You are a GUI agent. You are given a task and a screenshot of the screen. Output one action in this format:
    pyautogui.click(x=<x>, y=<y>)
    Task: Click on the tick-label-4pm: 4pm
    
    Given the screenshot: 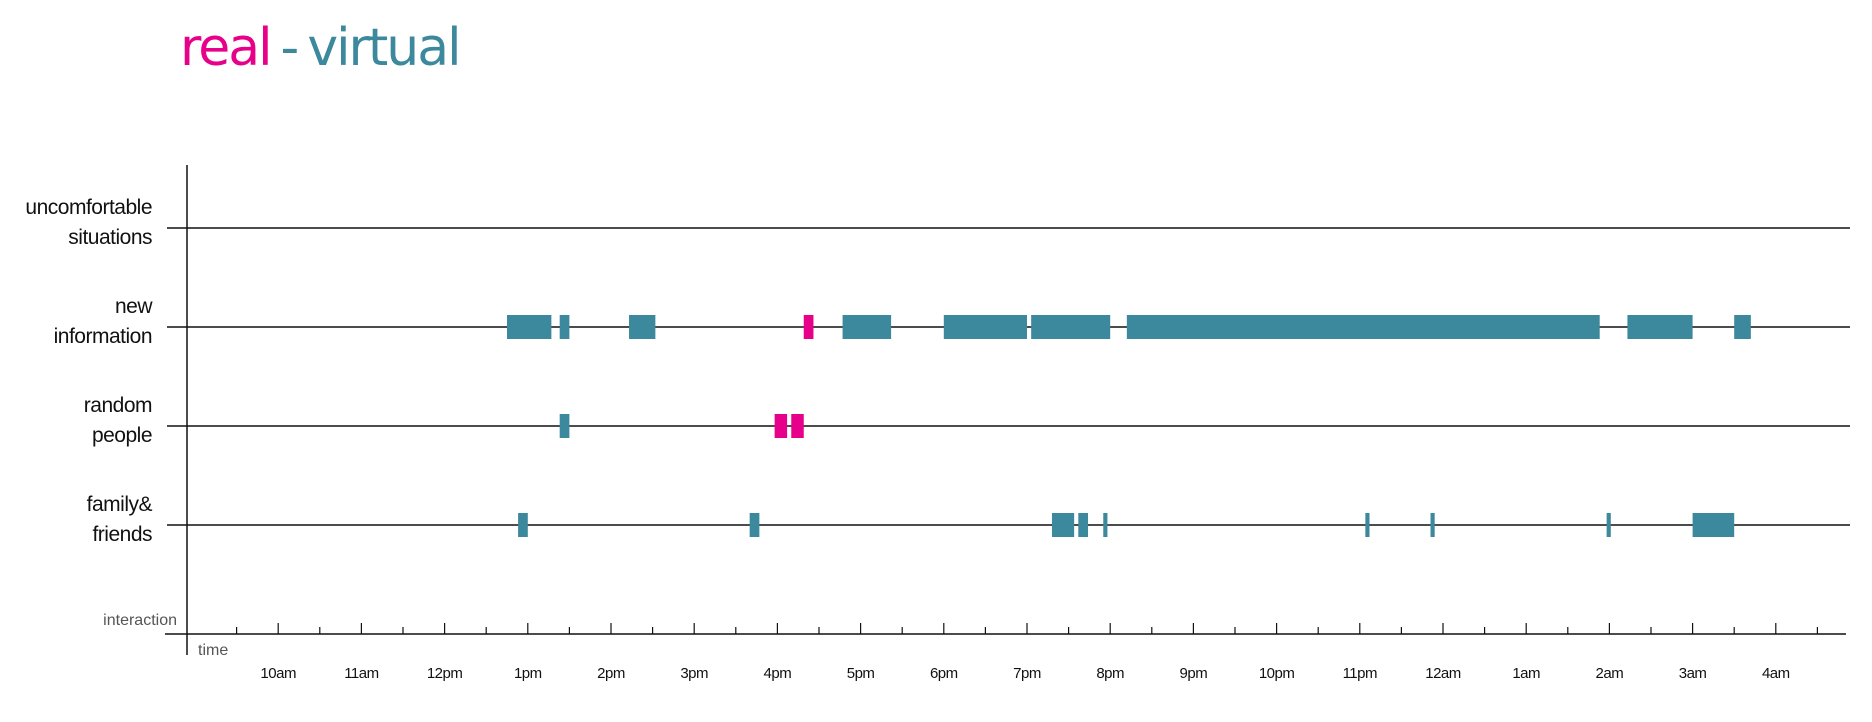 What is the action you would take?
    pyautogui.click(x=778, y=673)
    